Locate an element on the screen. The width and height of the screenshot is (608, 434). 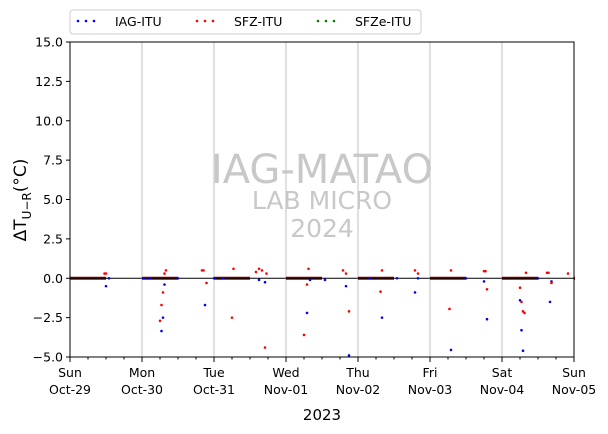
x-tick-label-date: Oct-30 is located at coordinates (142, 389).